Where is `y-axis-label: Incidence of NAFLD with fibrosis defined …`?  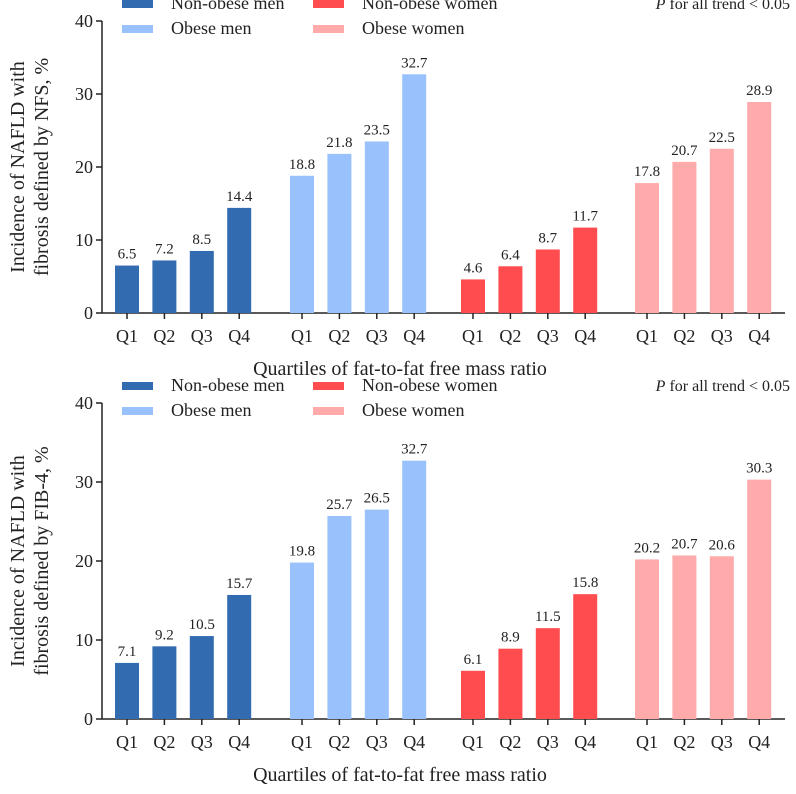
y-axis-label: Incidence of NAFLD with fibrosis defined … is located at coordinates (30, 560).